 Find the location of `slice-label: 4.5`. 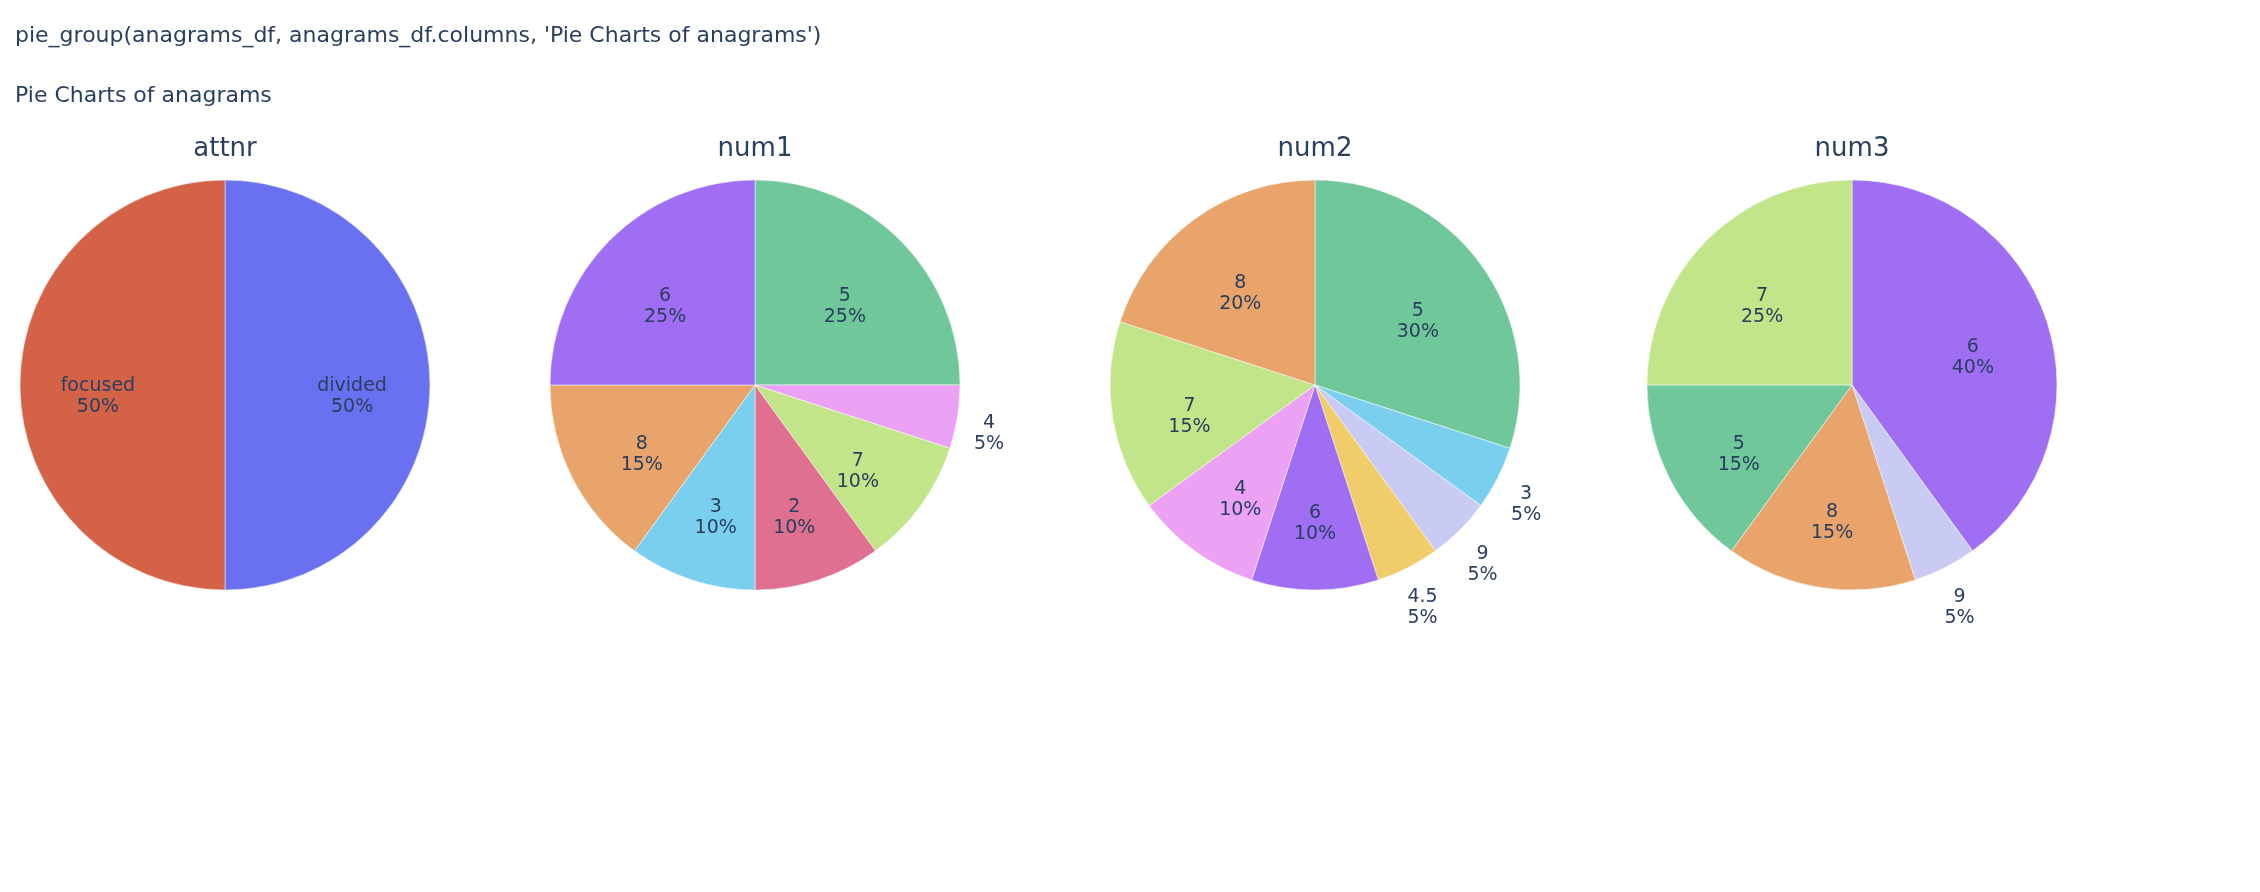

slice-label: 4.5 is located at coordinates (1422, 595).